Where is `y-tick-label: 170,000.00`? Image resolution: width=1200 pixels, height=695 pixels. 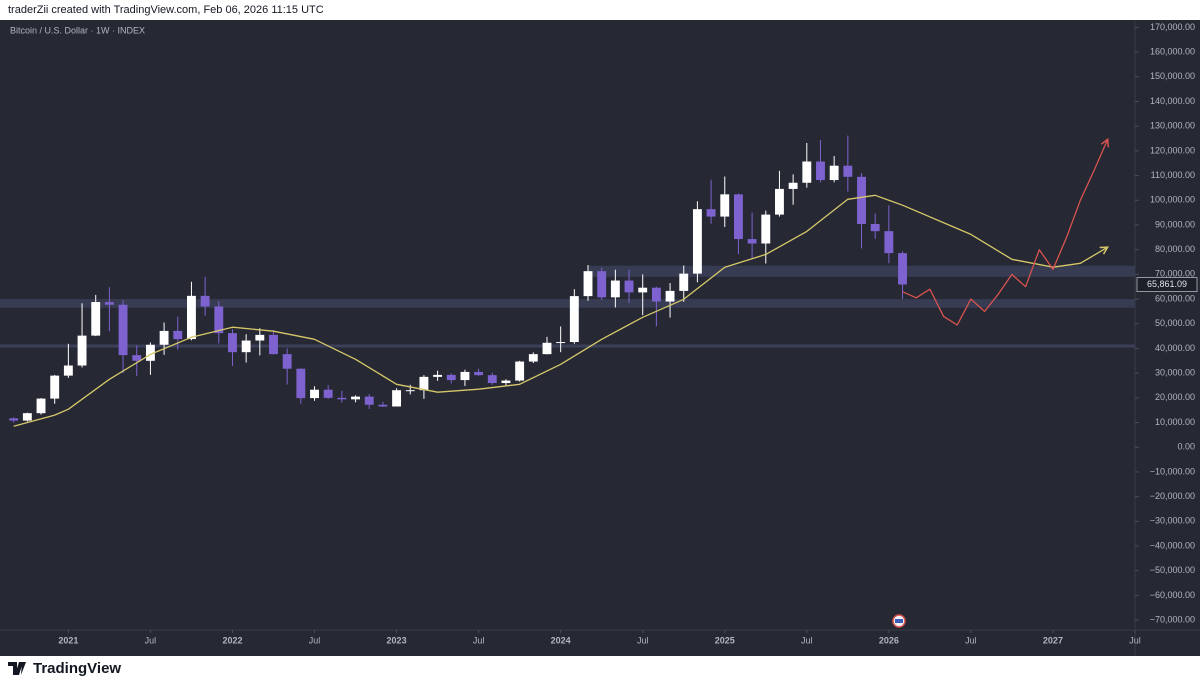 y-tick-label: 170,000.00 is located at coordinates (1172, 27).